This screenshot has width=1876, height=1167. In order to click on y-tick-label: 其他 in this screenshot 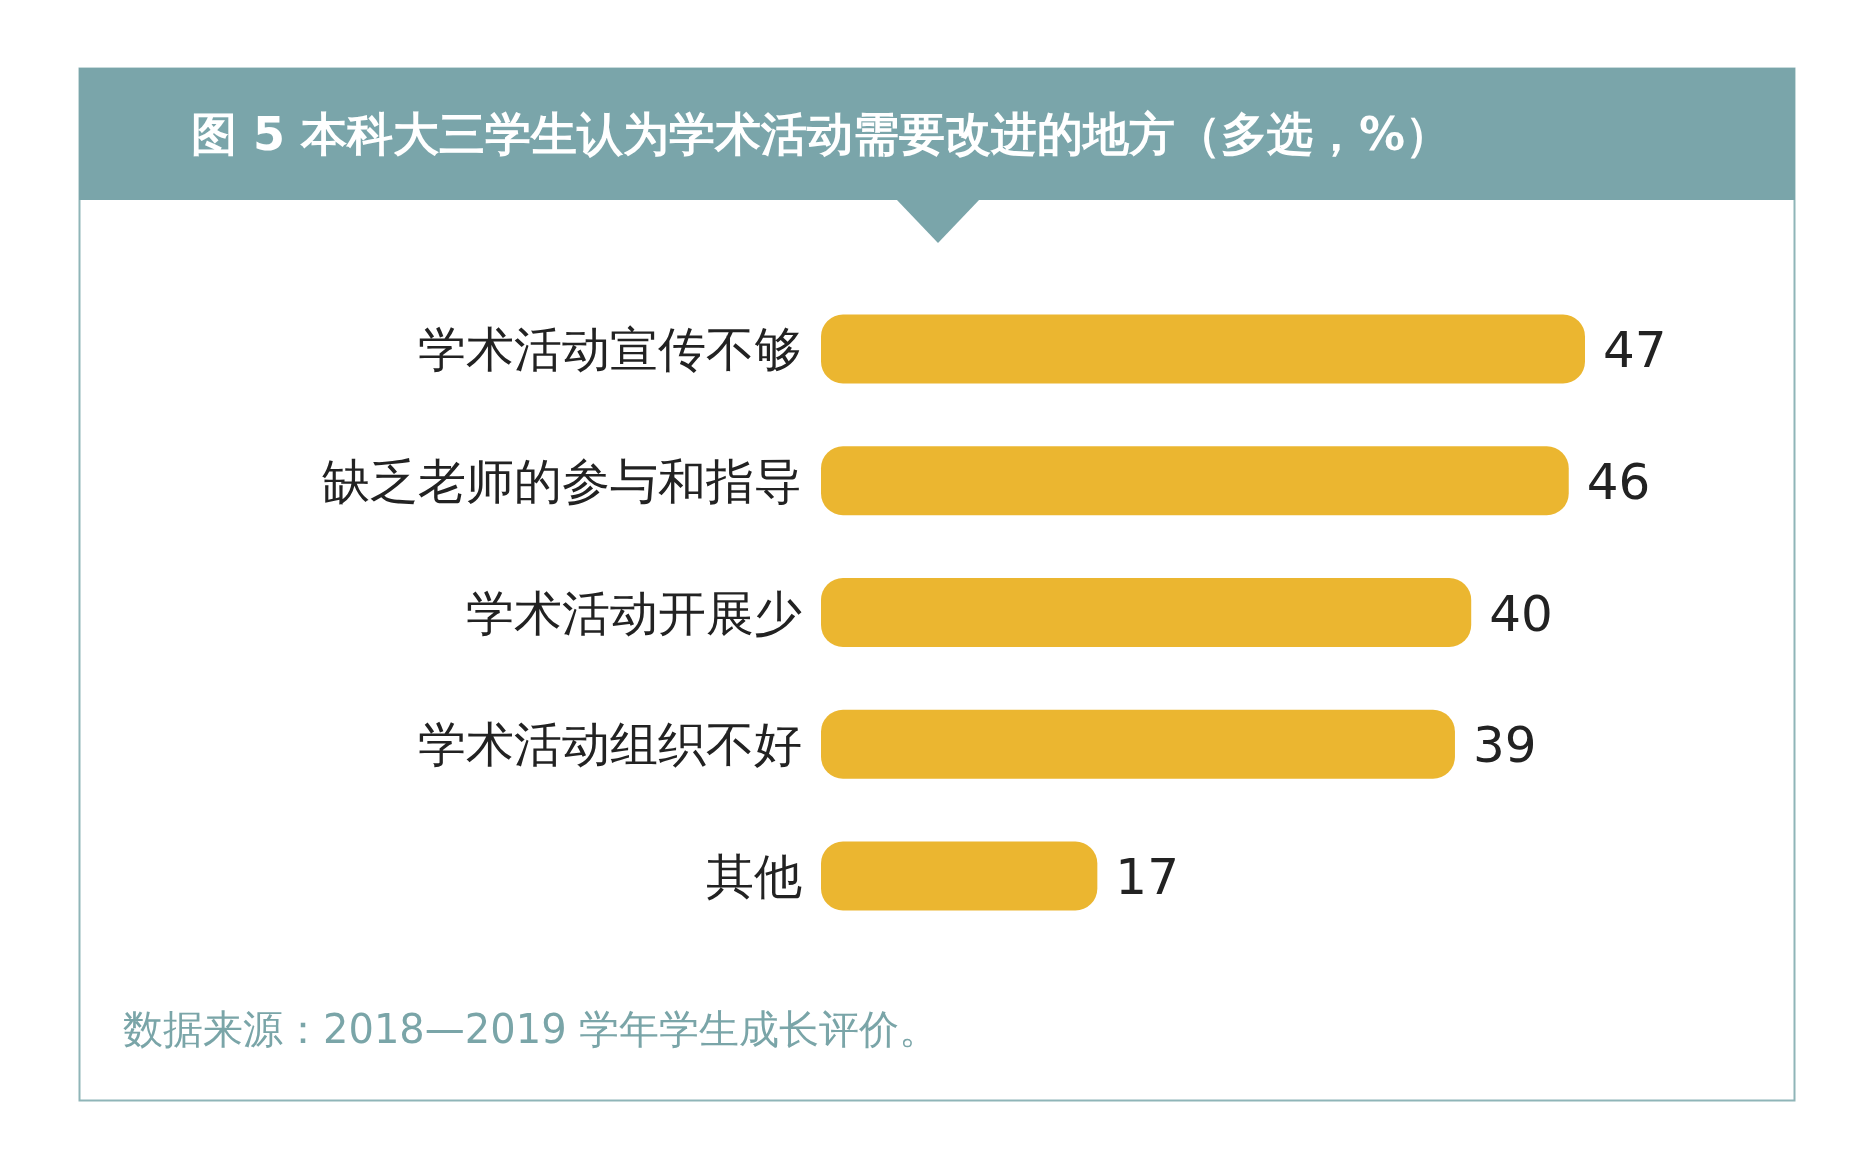, I will do `click(754, 876)`.